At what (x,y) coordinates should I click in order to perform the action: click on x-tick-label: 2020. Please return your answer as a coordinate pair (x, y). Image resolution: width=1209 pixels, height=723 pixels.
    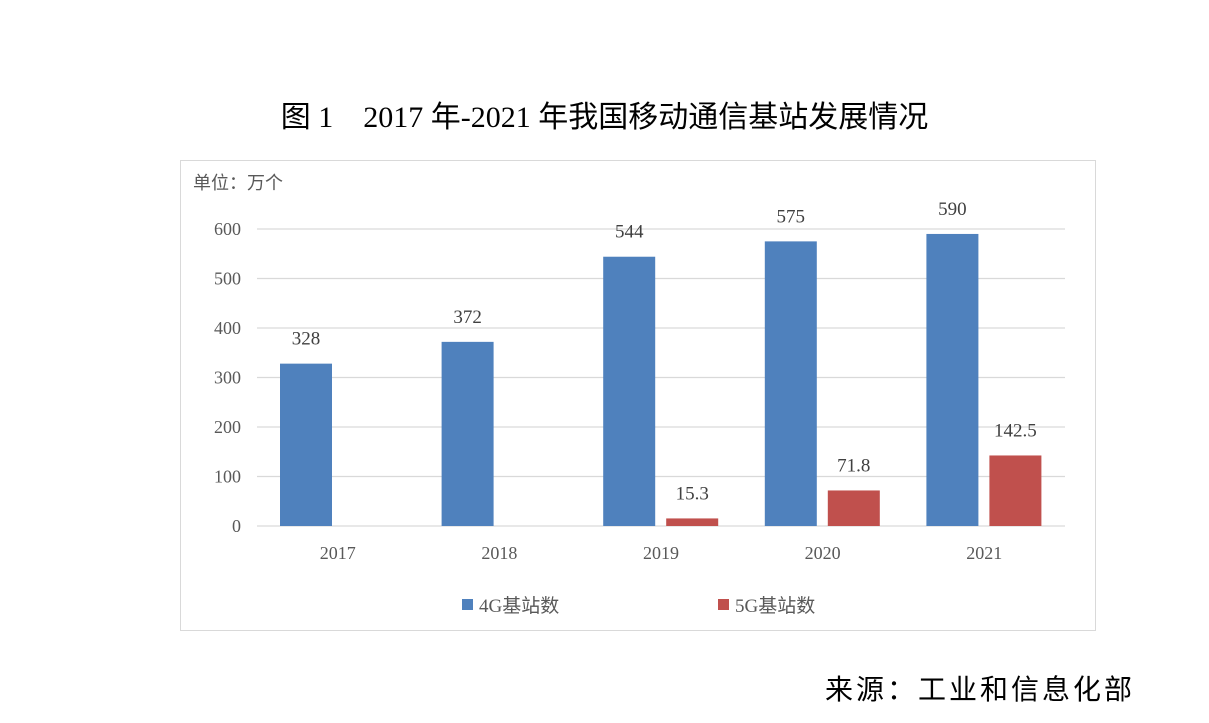
    Looking at the image, I should click on (823, 553).